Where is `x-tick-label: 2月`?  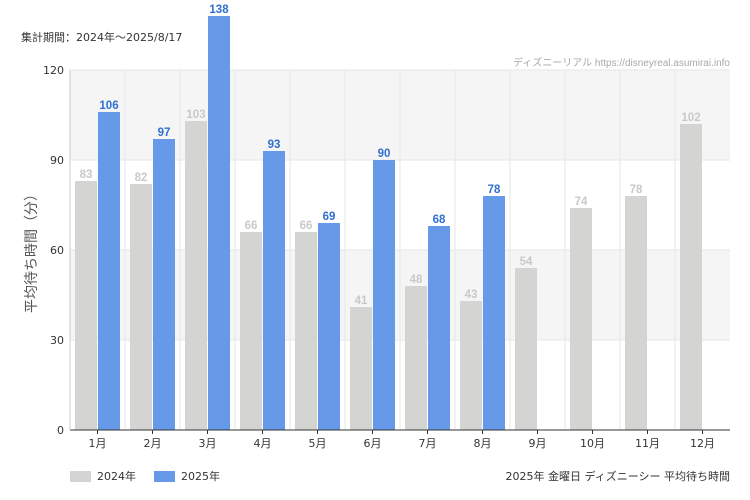
x-tick-label: 2月 is located at coordinates (153, 443).